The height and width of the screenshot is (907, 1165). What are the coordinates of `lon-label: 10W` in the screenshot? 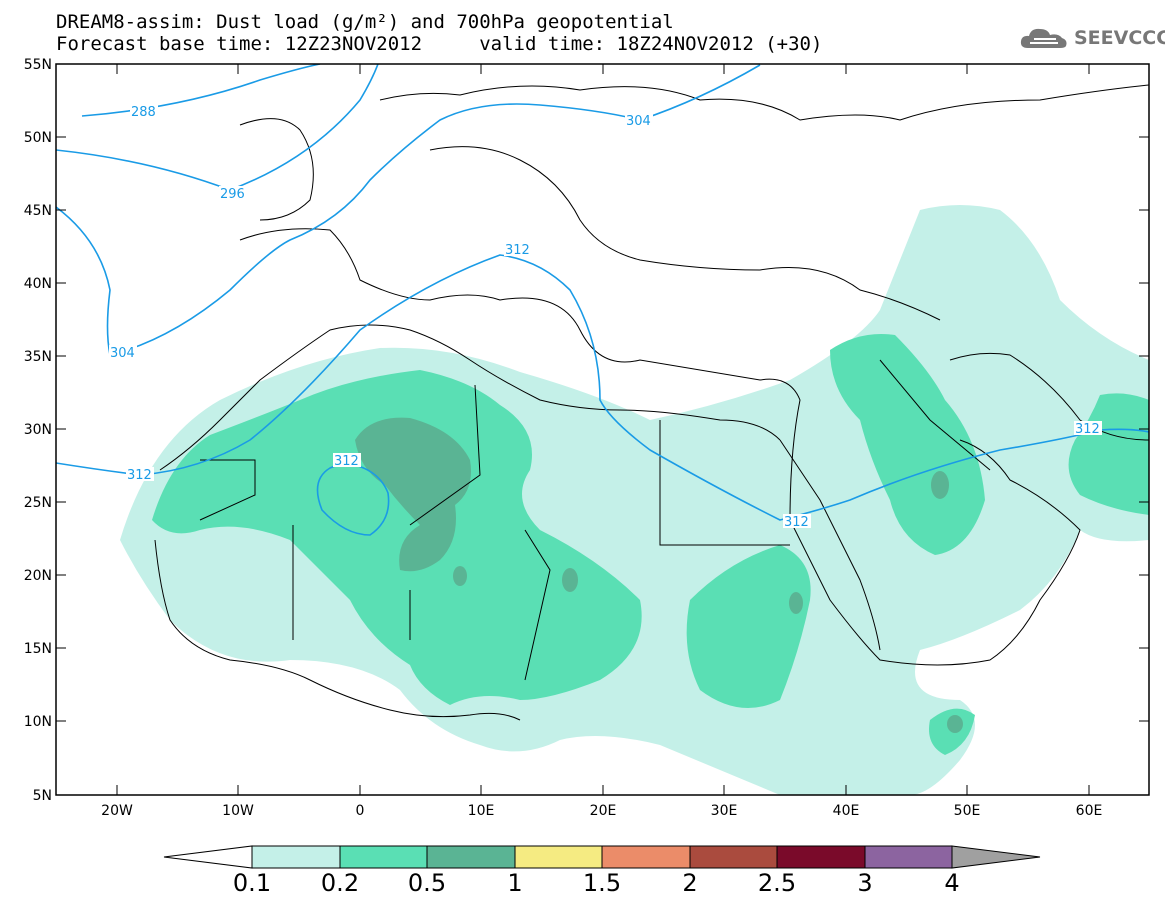 It's located at (238, 811).